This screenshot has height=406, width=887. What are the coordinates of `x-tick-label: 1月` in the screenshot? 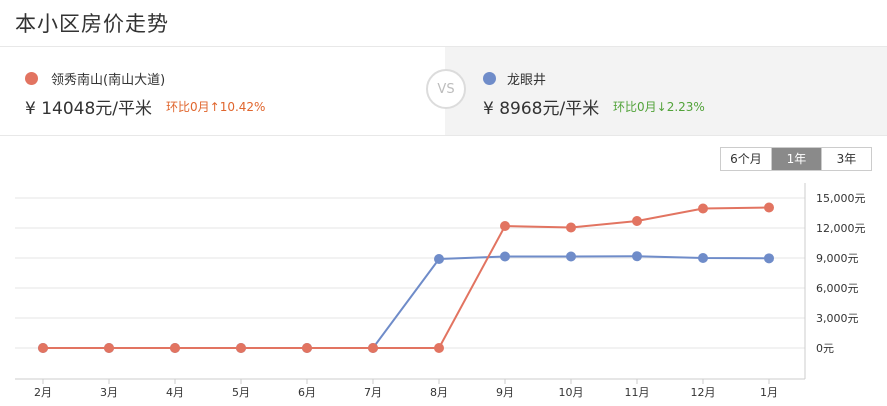 It's located at (769, 392).